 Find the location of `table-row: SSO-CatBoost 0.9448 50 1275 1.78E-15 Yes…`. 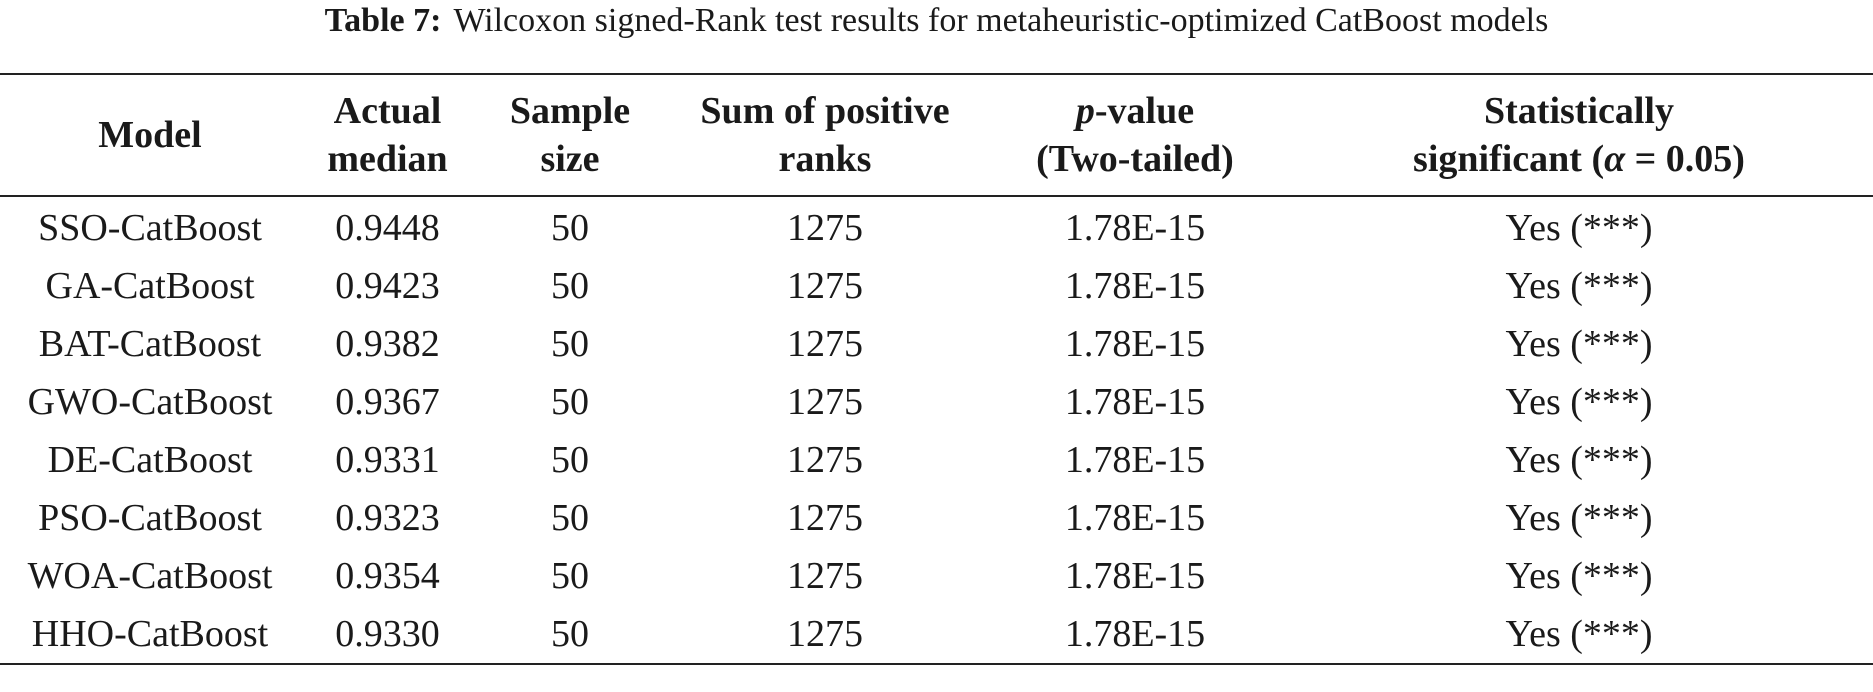

table-row: SSO-CatBoost 0.9448 50 1275 1.78E-15 Yes… is located at coordinates (936, 226).